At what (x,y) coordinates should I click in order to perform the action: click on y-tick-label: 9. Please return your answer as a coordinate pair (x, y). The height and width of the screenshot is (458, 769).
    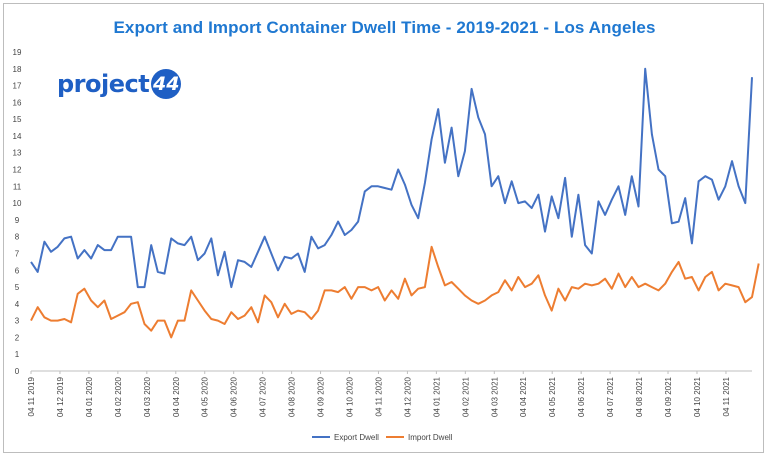
    Looking at the image, I should click on (17, 220).